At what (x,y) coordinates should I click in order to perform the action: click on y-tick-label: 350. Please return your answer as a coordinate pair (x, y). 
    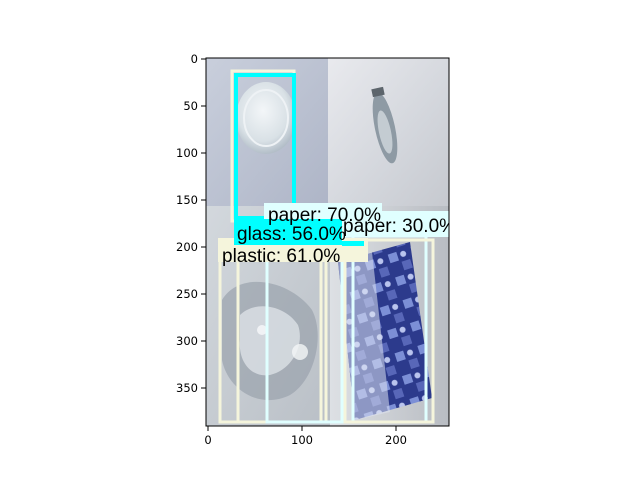
    Looking at the image, I should click on (187, 388).